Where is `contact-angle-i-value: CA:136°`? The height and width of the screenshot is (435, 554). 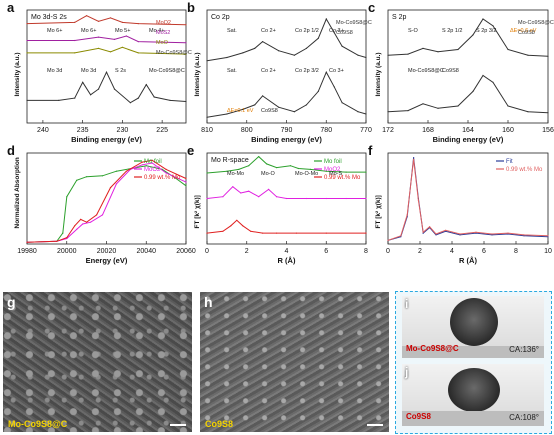
contact-angle-i-value: CA:136° is located at coordinates (524, 349).